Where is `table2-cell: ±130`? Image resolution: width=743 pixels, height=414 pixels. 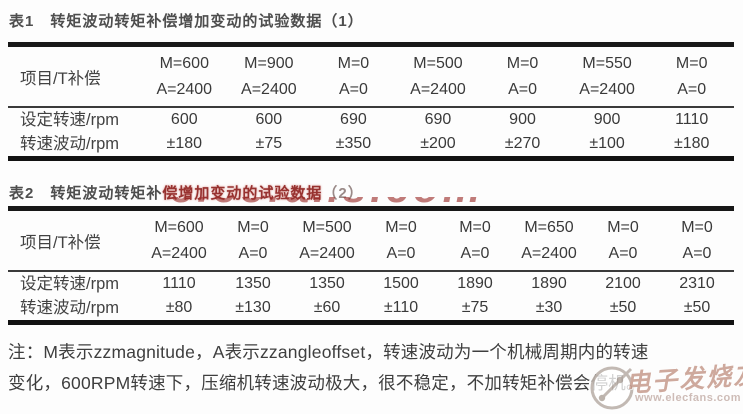 table2-cell: ±130 is located at coordinates (253, 307).